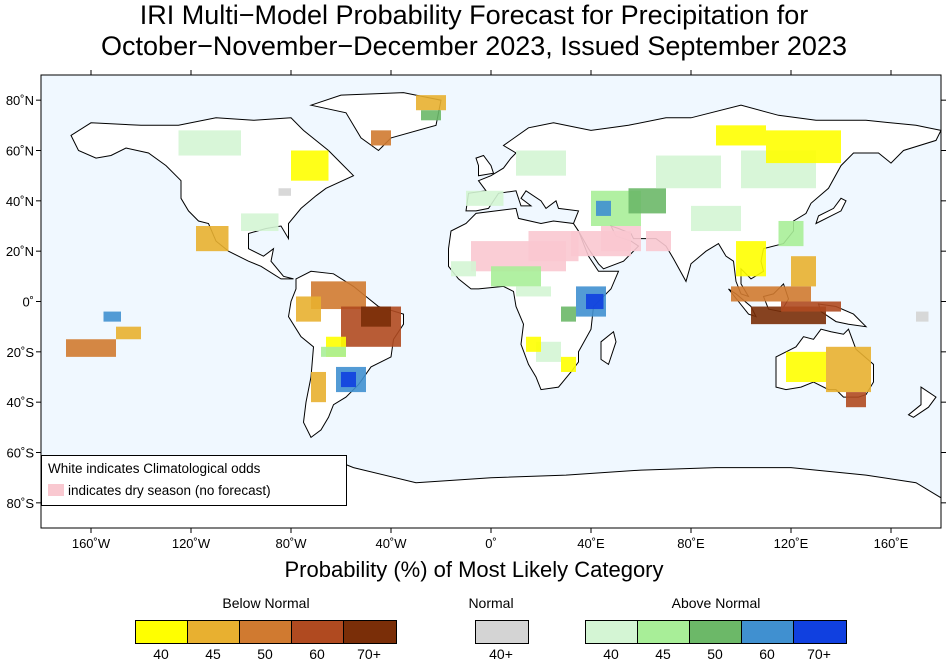 Image resolution: width=948 pixels, height=662 pixels. Describe the element at coordinates (891, 543) in the screenshot. I see `lon-tick-label: 160˚E` at that location.